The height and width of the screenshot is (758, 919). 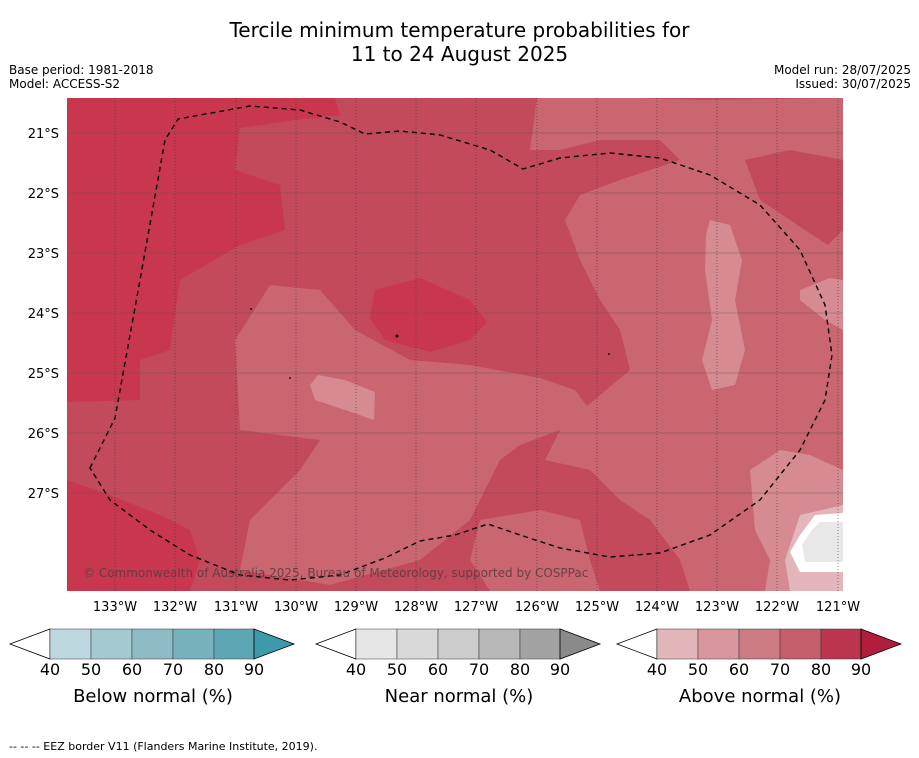 What do you see at coordinates (428, 315) in the screenshot?
I see `field-above-80-centre` at bounding box center [428, 315].